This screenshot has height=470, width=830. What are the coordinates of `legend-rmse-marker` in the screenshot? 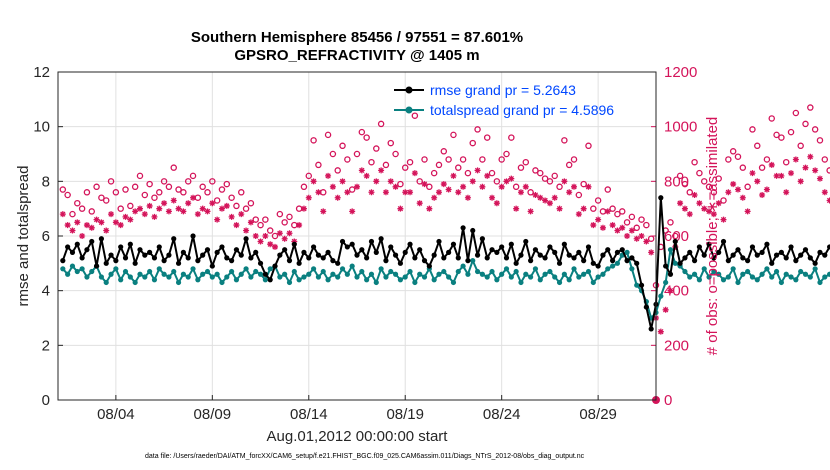 It's located at (409, 90).